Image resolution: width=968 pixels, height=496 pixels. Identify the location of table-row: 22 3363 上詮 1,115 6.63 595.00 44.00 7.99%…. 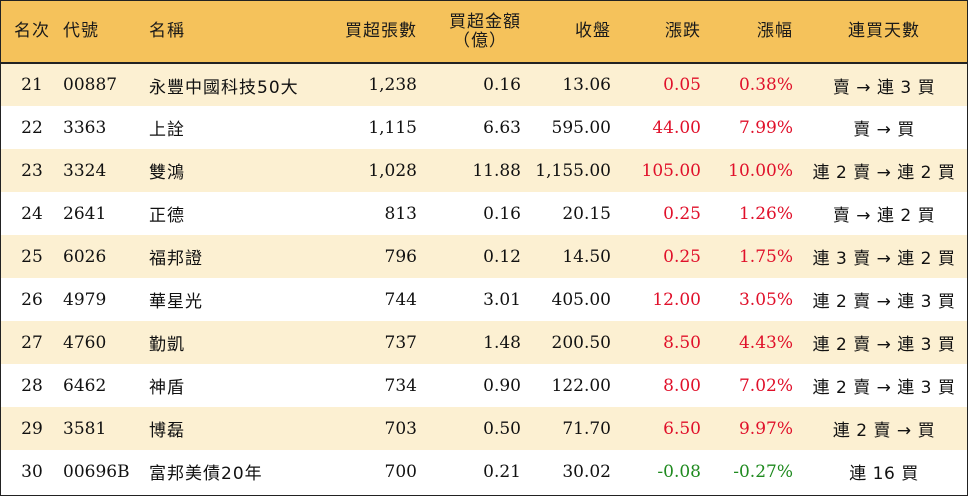
(484, 127).